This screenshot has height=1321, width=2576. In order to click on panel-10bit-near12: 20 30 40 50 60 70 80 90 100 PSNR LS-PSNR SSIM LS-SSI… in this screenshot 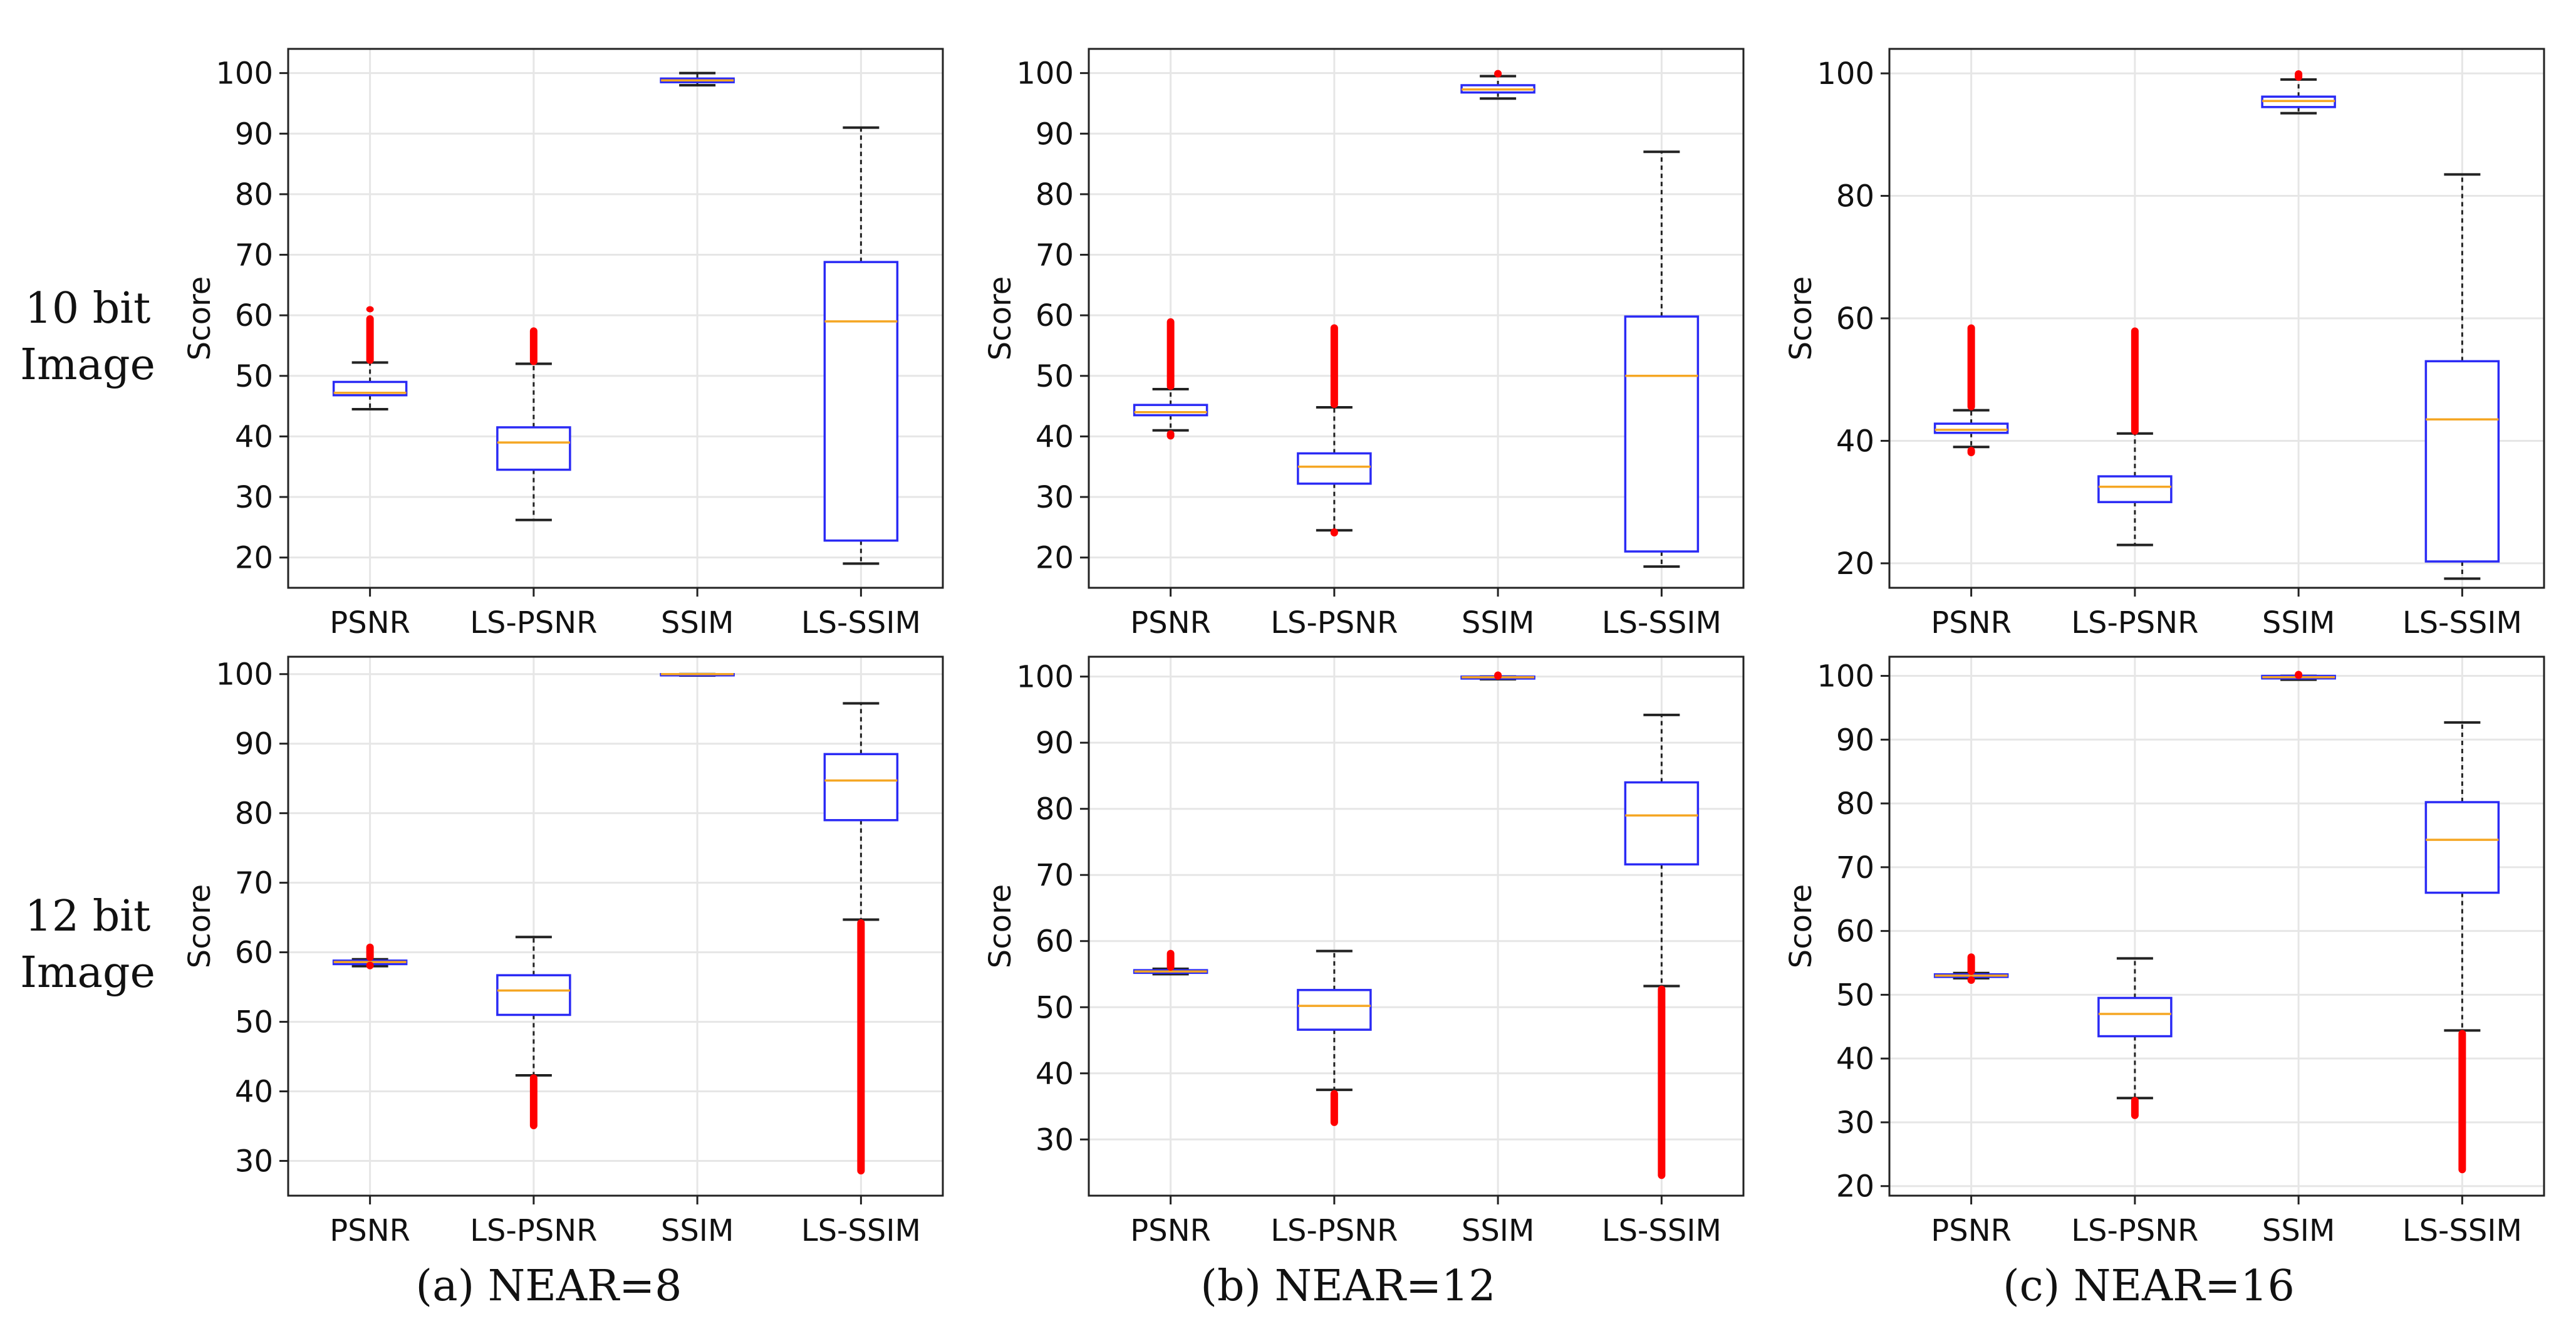, I will do `click(1364, 344)`.